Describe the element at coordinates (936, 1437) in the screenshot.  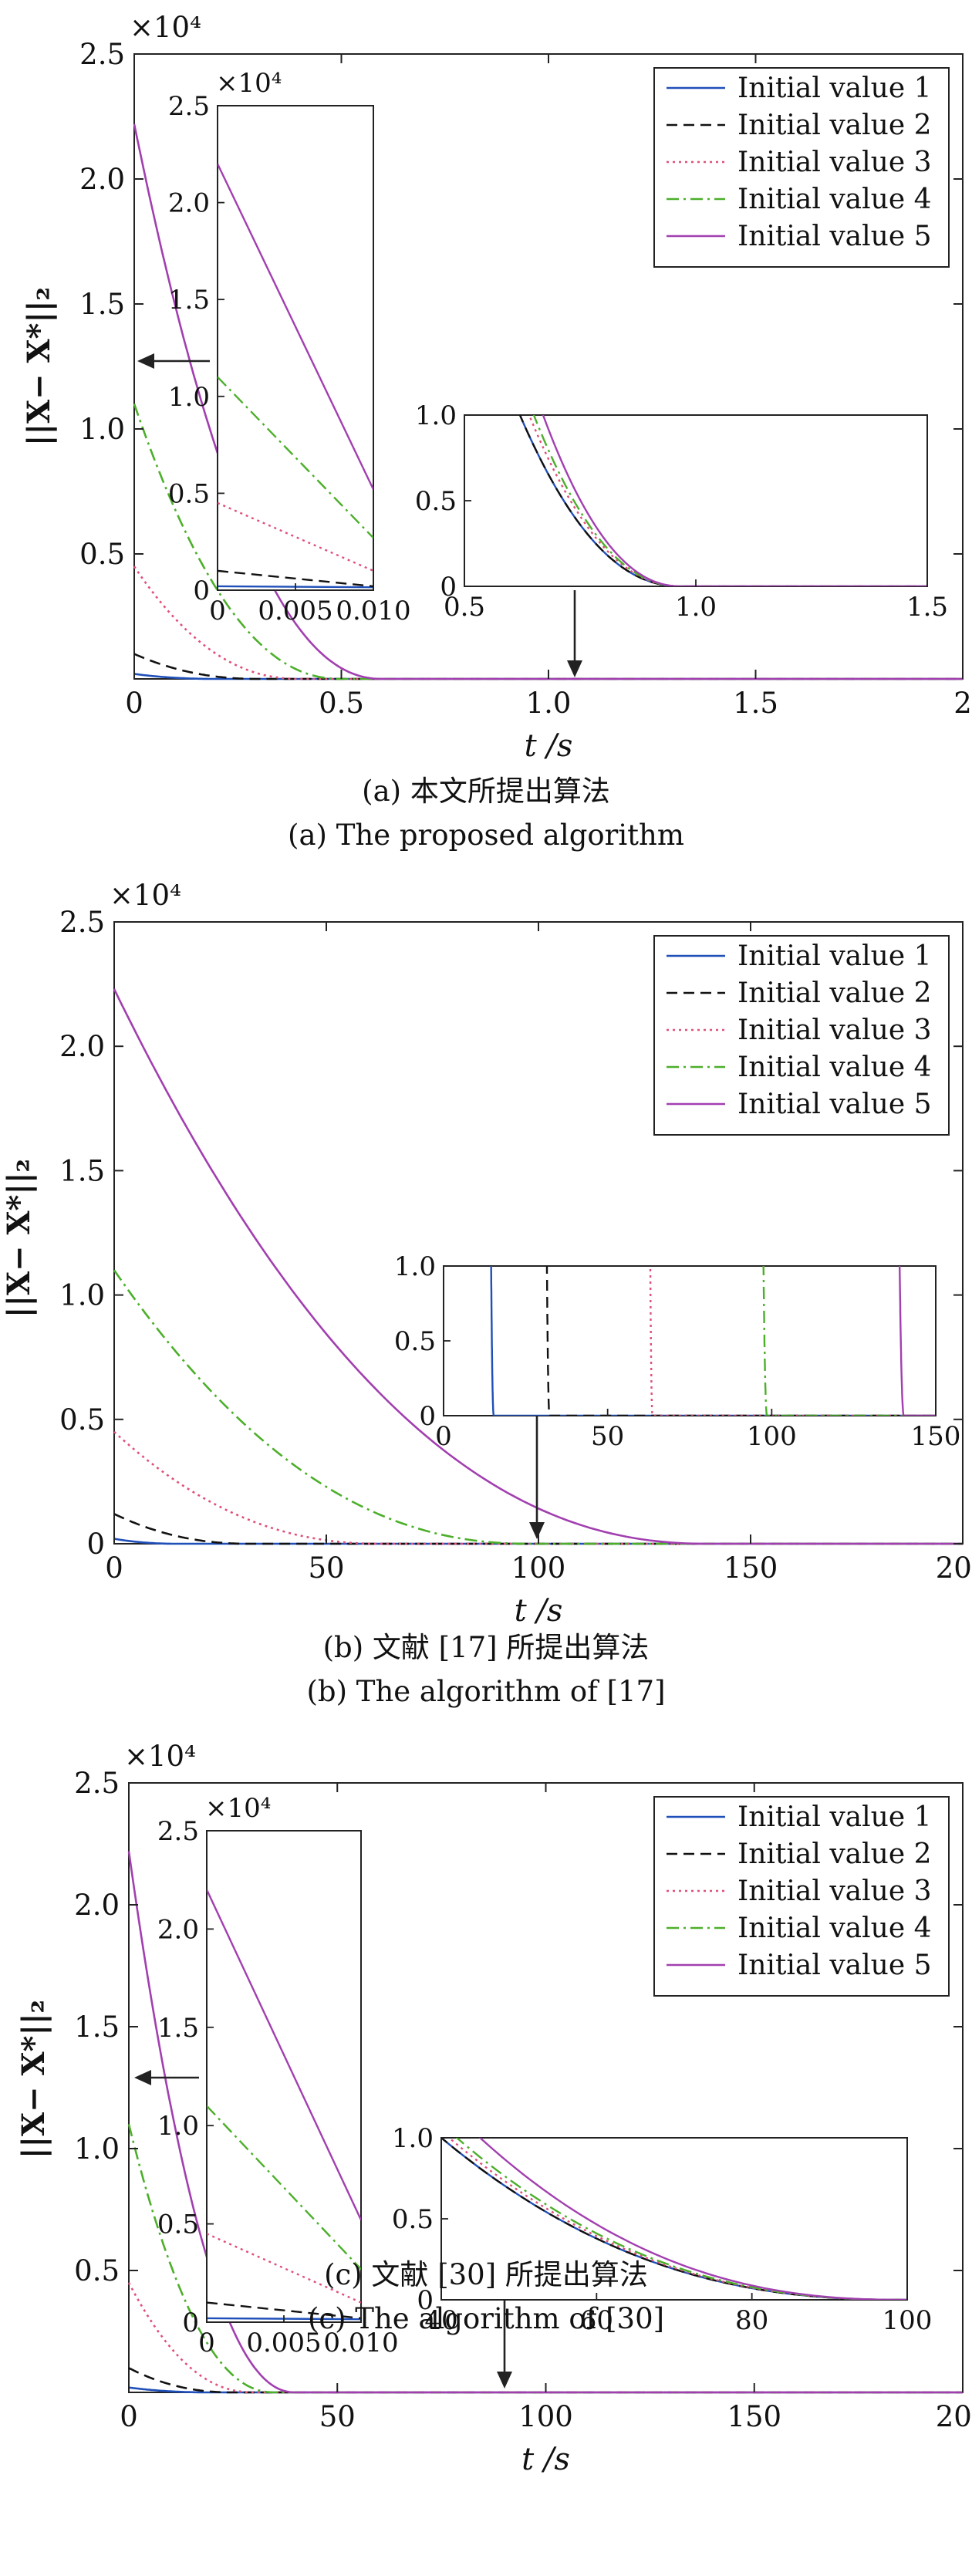
I see `inset-x-tick-label: 150` at that location.